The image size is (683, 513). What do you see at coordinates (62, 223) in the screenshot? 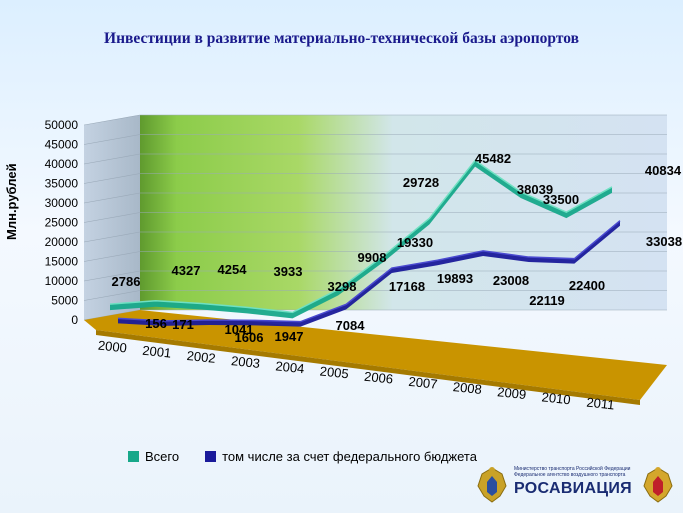
I see `y-tick-label: 25000` at bounding box center [62, 223].